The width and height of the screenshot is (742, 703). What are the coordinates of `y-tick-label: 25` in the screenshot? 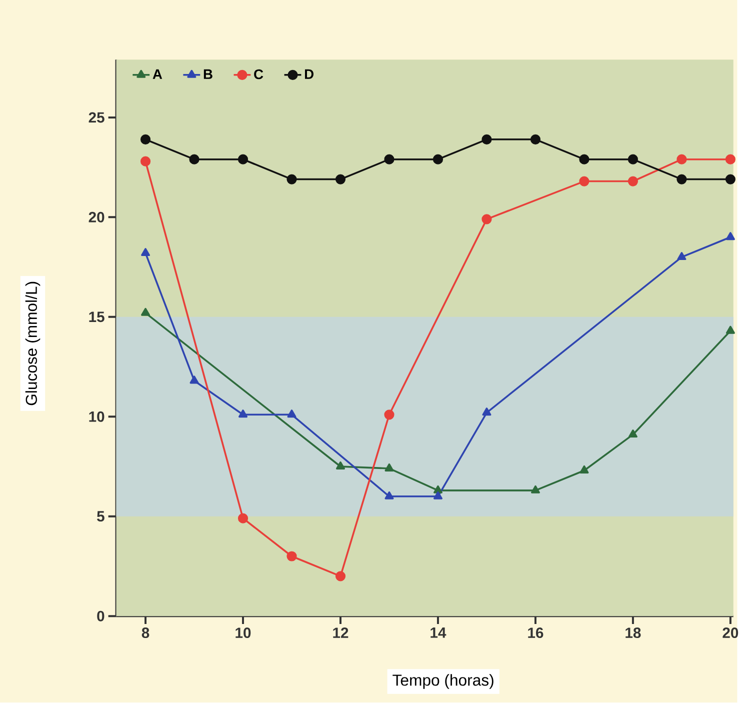 It's located at (96, 117).